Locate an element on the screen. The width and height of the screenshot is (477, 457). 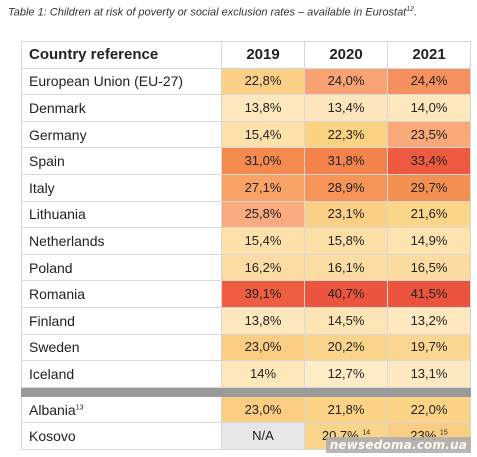
rate-value: 39,1% is located at coordinates (263, 294).